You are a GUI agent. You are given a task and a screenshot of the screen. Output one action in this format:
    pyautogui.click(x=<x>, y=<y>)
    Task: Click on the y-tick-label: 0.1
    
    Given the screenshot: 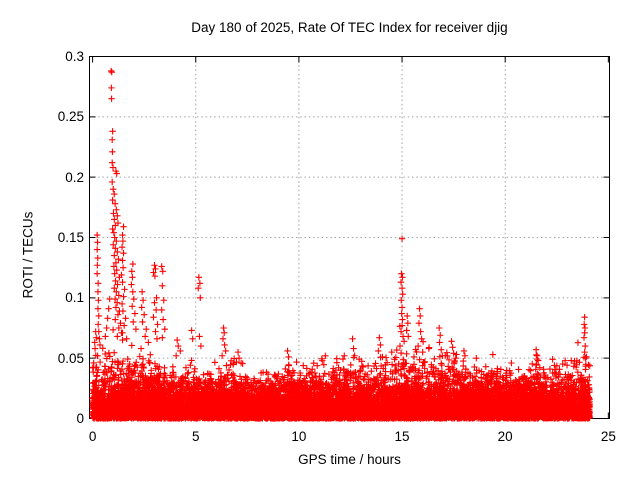 What is the action you would take?
    pyautogui.click(x=74, y=298)
    